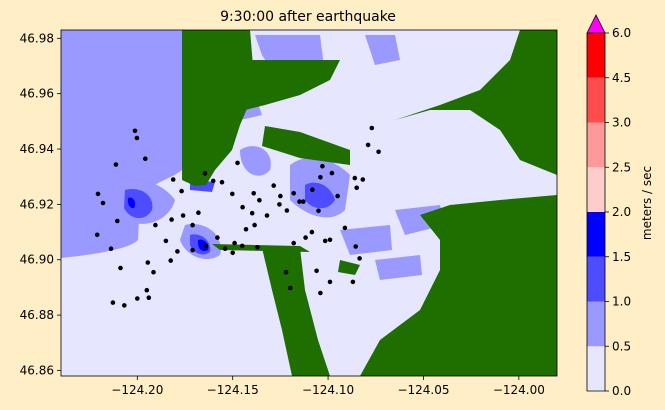 The image size is (665, 410). Describe the element at coordinates (296, 312) in the screenshot. I see `land-south-spit` at that location.